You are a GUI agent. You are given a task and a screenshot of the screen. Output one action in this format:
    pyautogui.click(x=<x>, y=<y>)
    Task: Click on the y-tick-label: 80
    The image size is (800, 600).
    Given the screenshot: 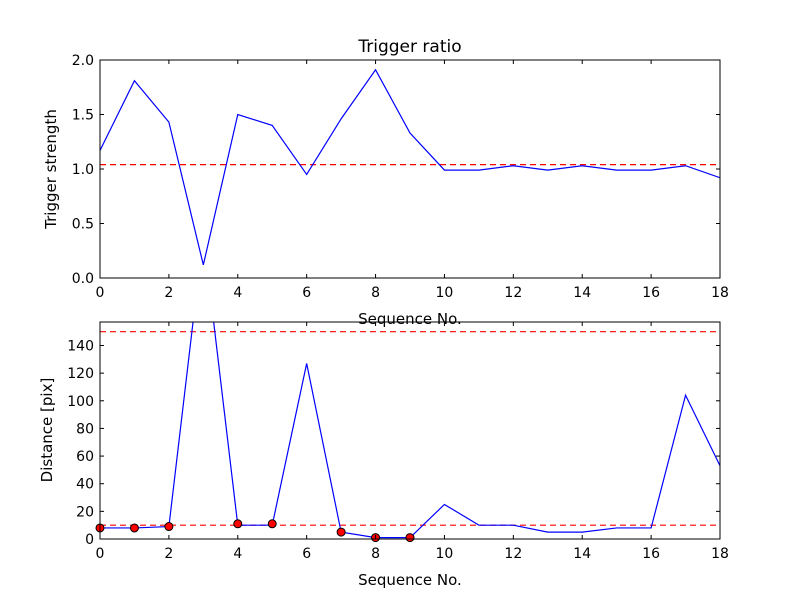 What is the action you would take?
    pyautogui.click(x=85, y=429)
    